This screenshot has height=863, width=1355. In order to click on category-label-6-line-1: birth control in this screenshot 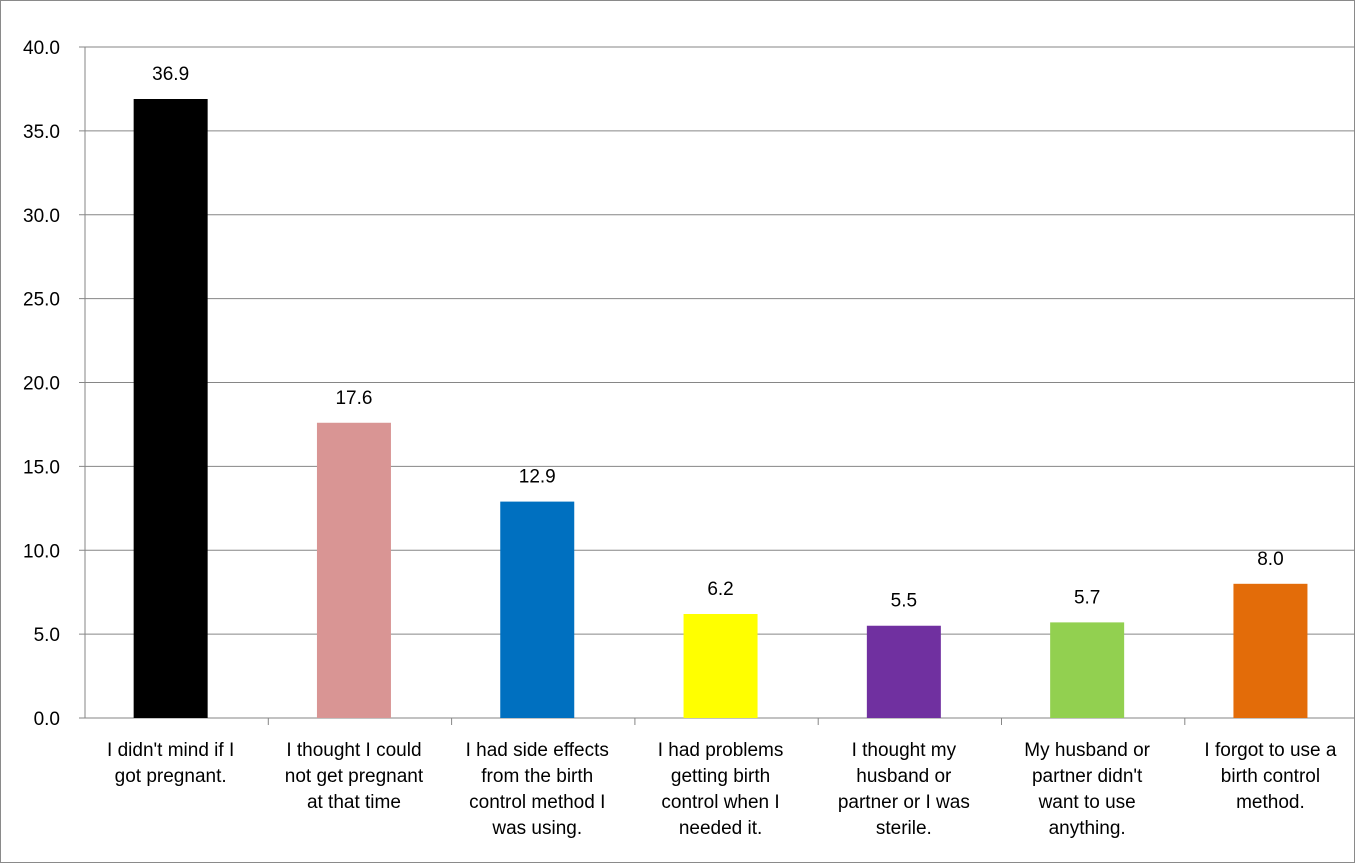, I will do `click(1270, 776)`.